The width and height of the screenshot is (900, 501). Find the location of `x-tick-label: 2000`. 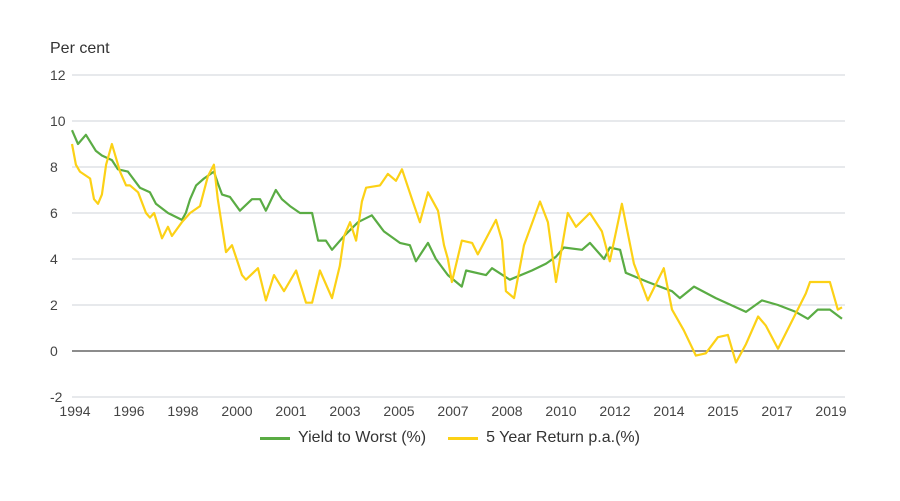

x-tick-label: 2000 is located at coordinates (236, 411).